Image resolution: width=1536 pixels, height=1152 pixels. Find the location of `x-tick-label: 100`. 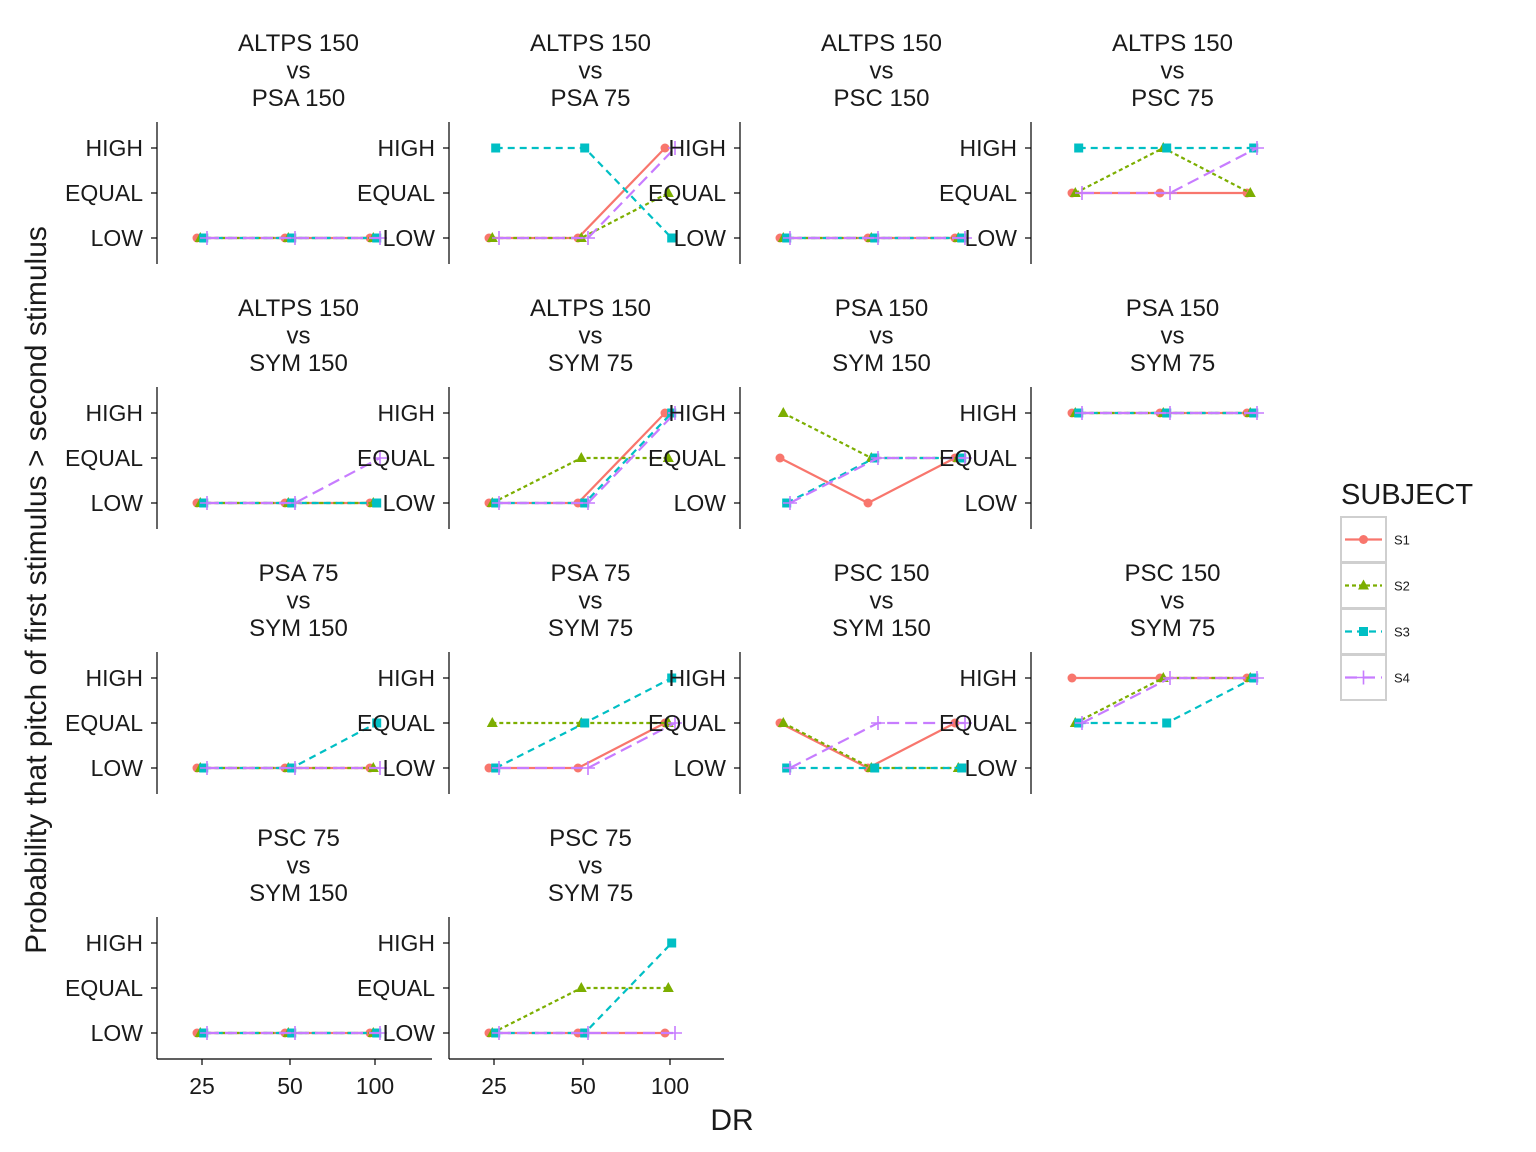

x-tick-label: 100 is located at coordinates (670, 1086).